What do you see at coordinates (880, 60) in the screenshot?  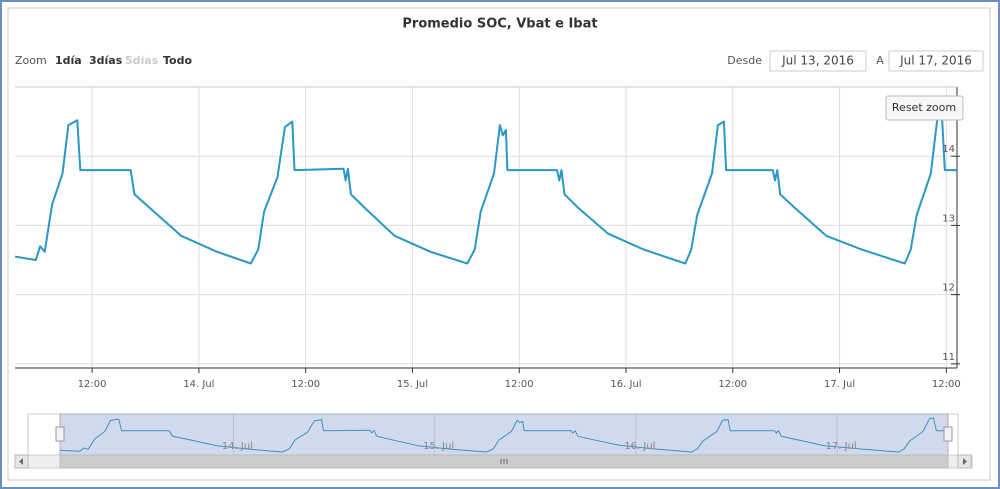 I see `to-label: A` at bounding box center [880, 60].